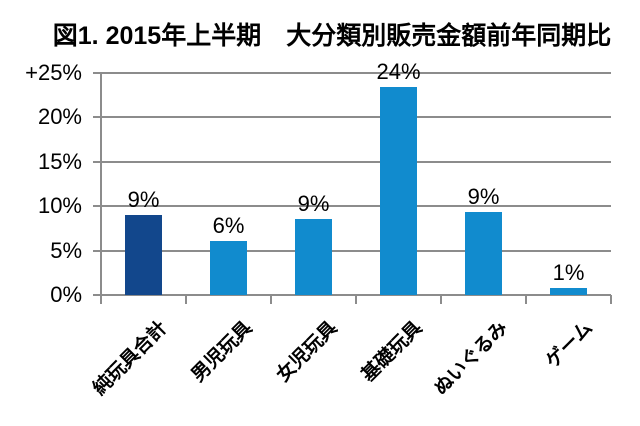  I want to click on y-axis-tick-label: 20%, so click(59, 117).